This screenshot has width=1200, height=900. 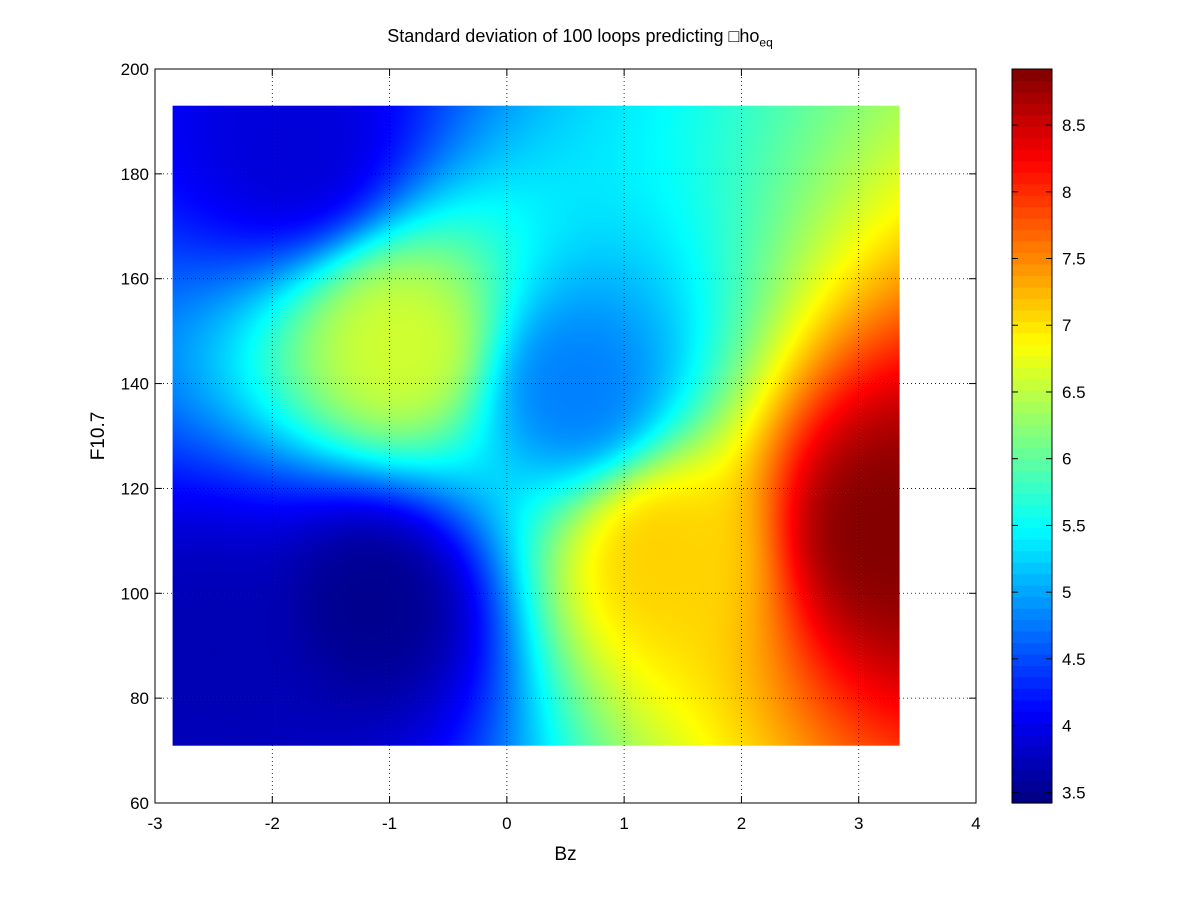 I want to click on colorbar-frame, so click(x=1032, y=436).